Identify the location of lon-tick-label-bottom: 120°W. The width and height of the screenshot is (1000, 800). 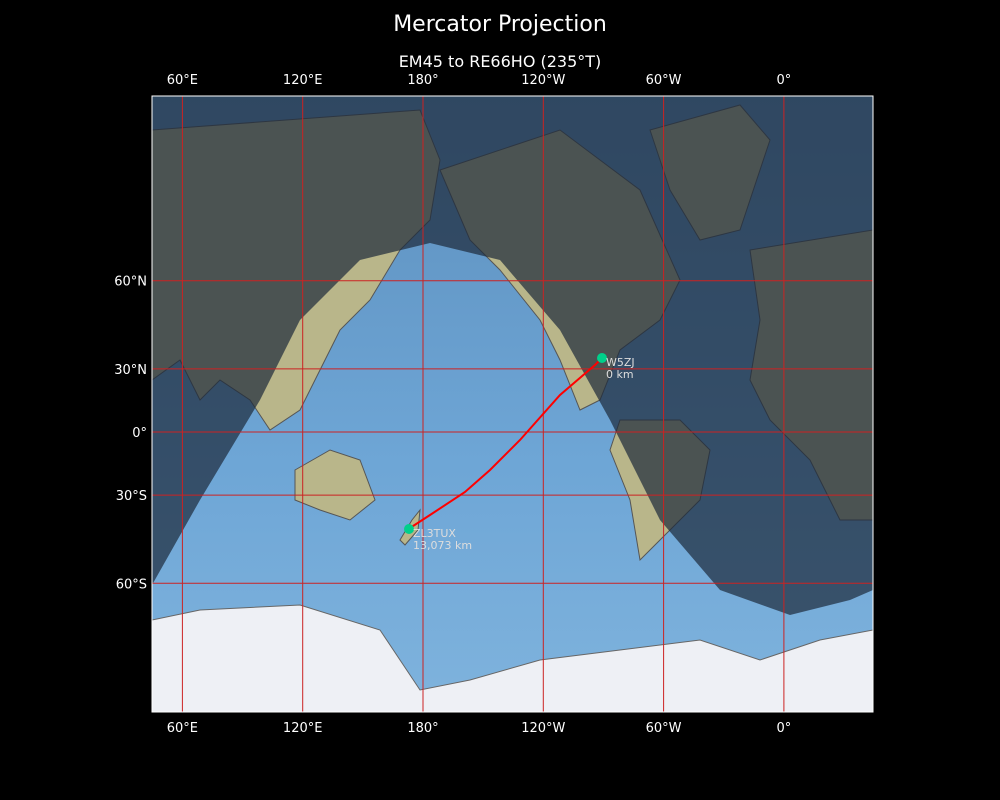
(543, 728).